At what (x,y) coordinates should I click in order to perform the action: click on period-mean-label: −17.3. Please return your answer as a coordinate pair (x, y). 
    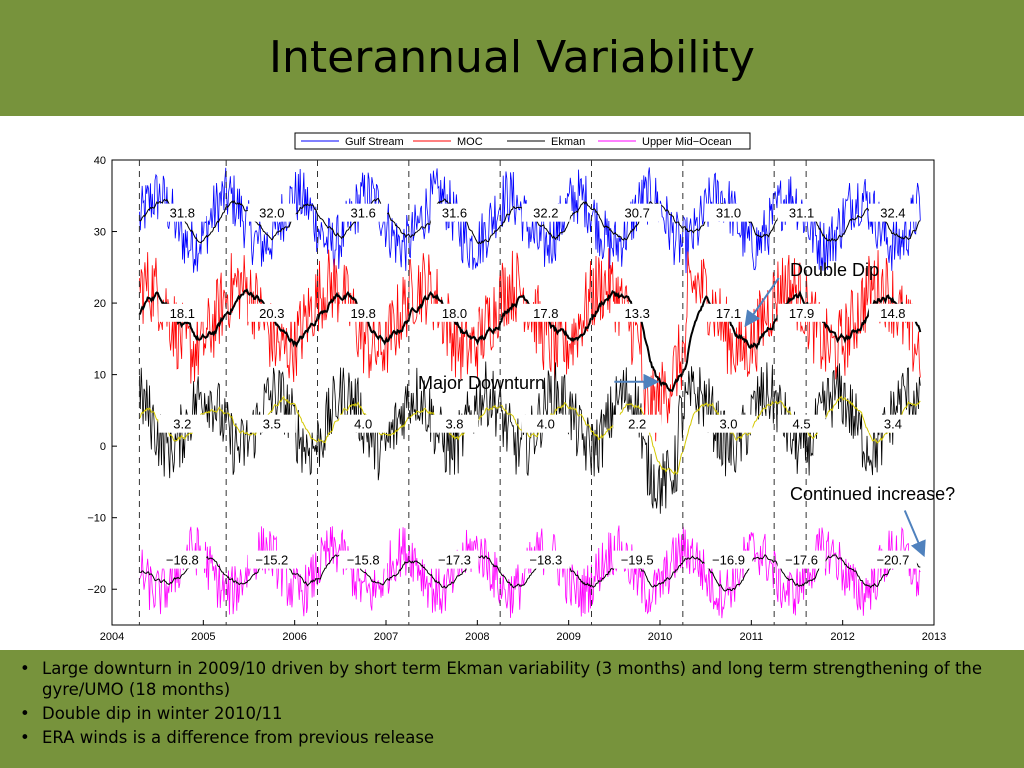
    Looking at the image, I should click on (454, 560).